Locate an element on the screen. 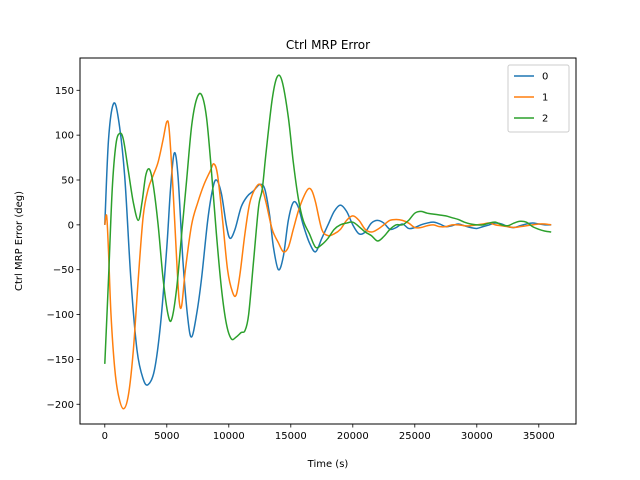 The image size is (640, 480). x-tick-label: 10000 is located at coordinates (229, 436).